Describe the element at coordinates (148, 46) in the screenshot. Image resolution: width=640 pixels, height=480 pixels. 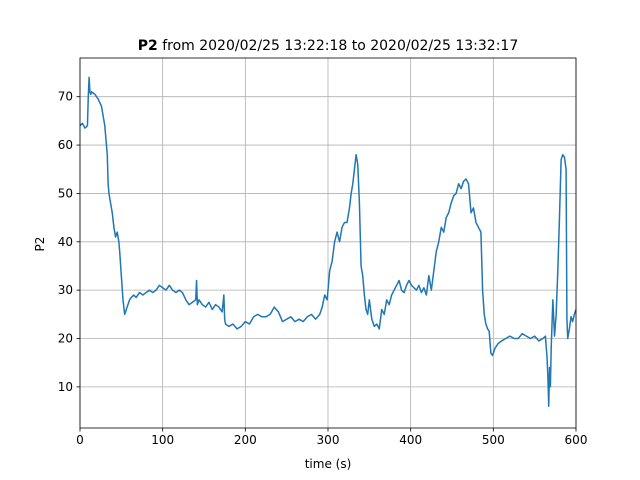
I see `chart-title-bold: P2` at that location.